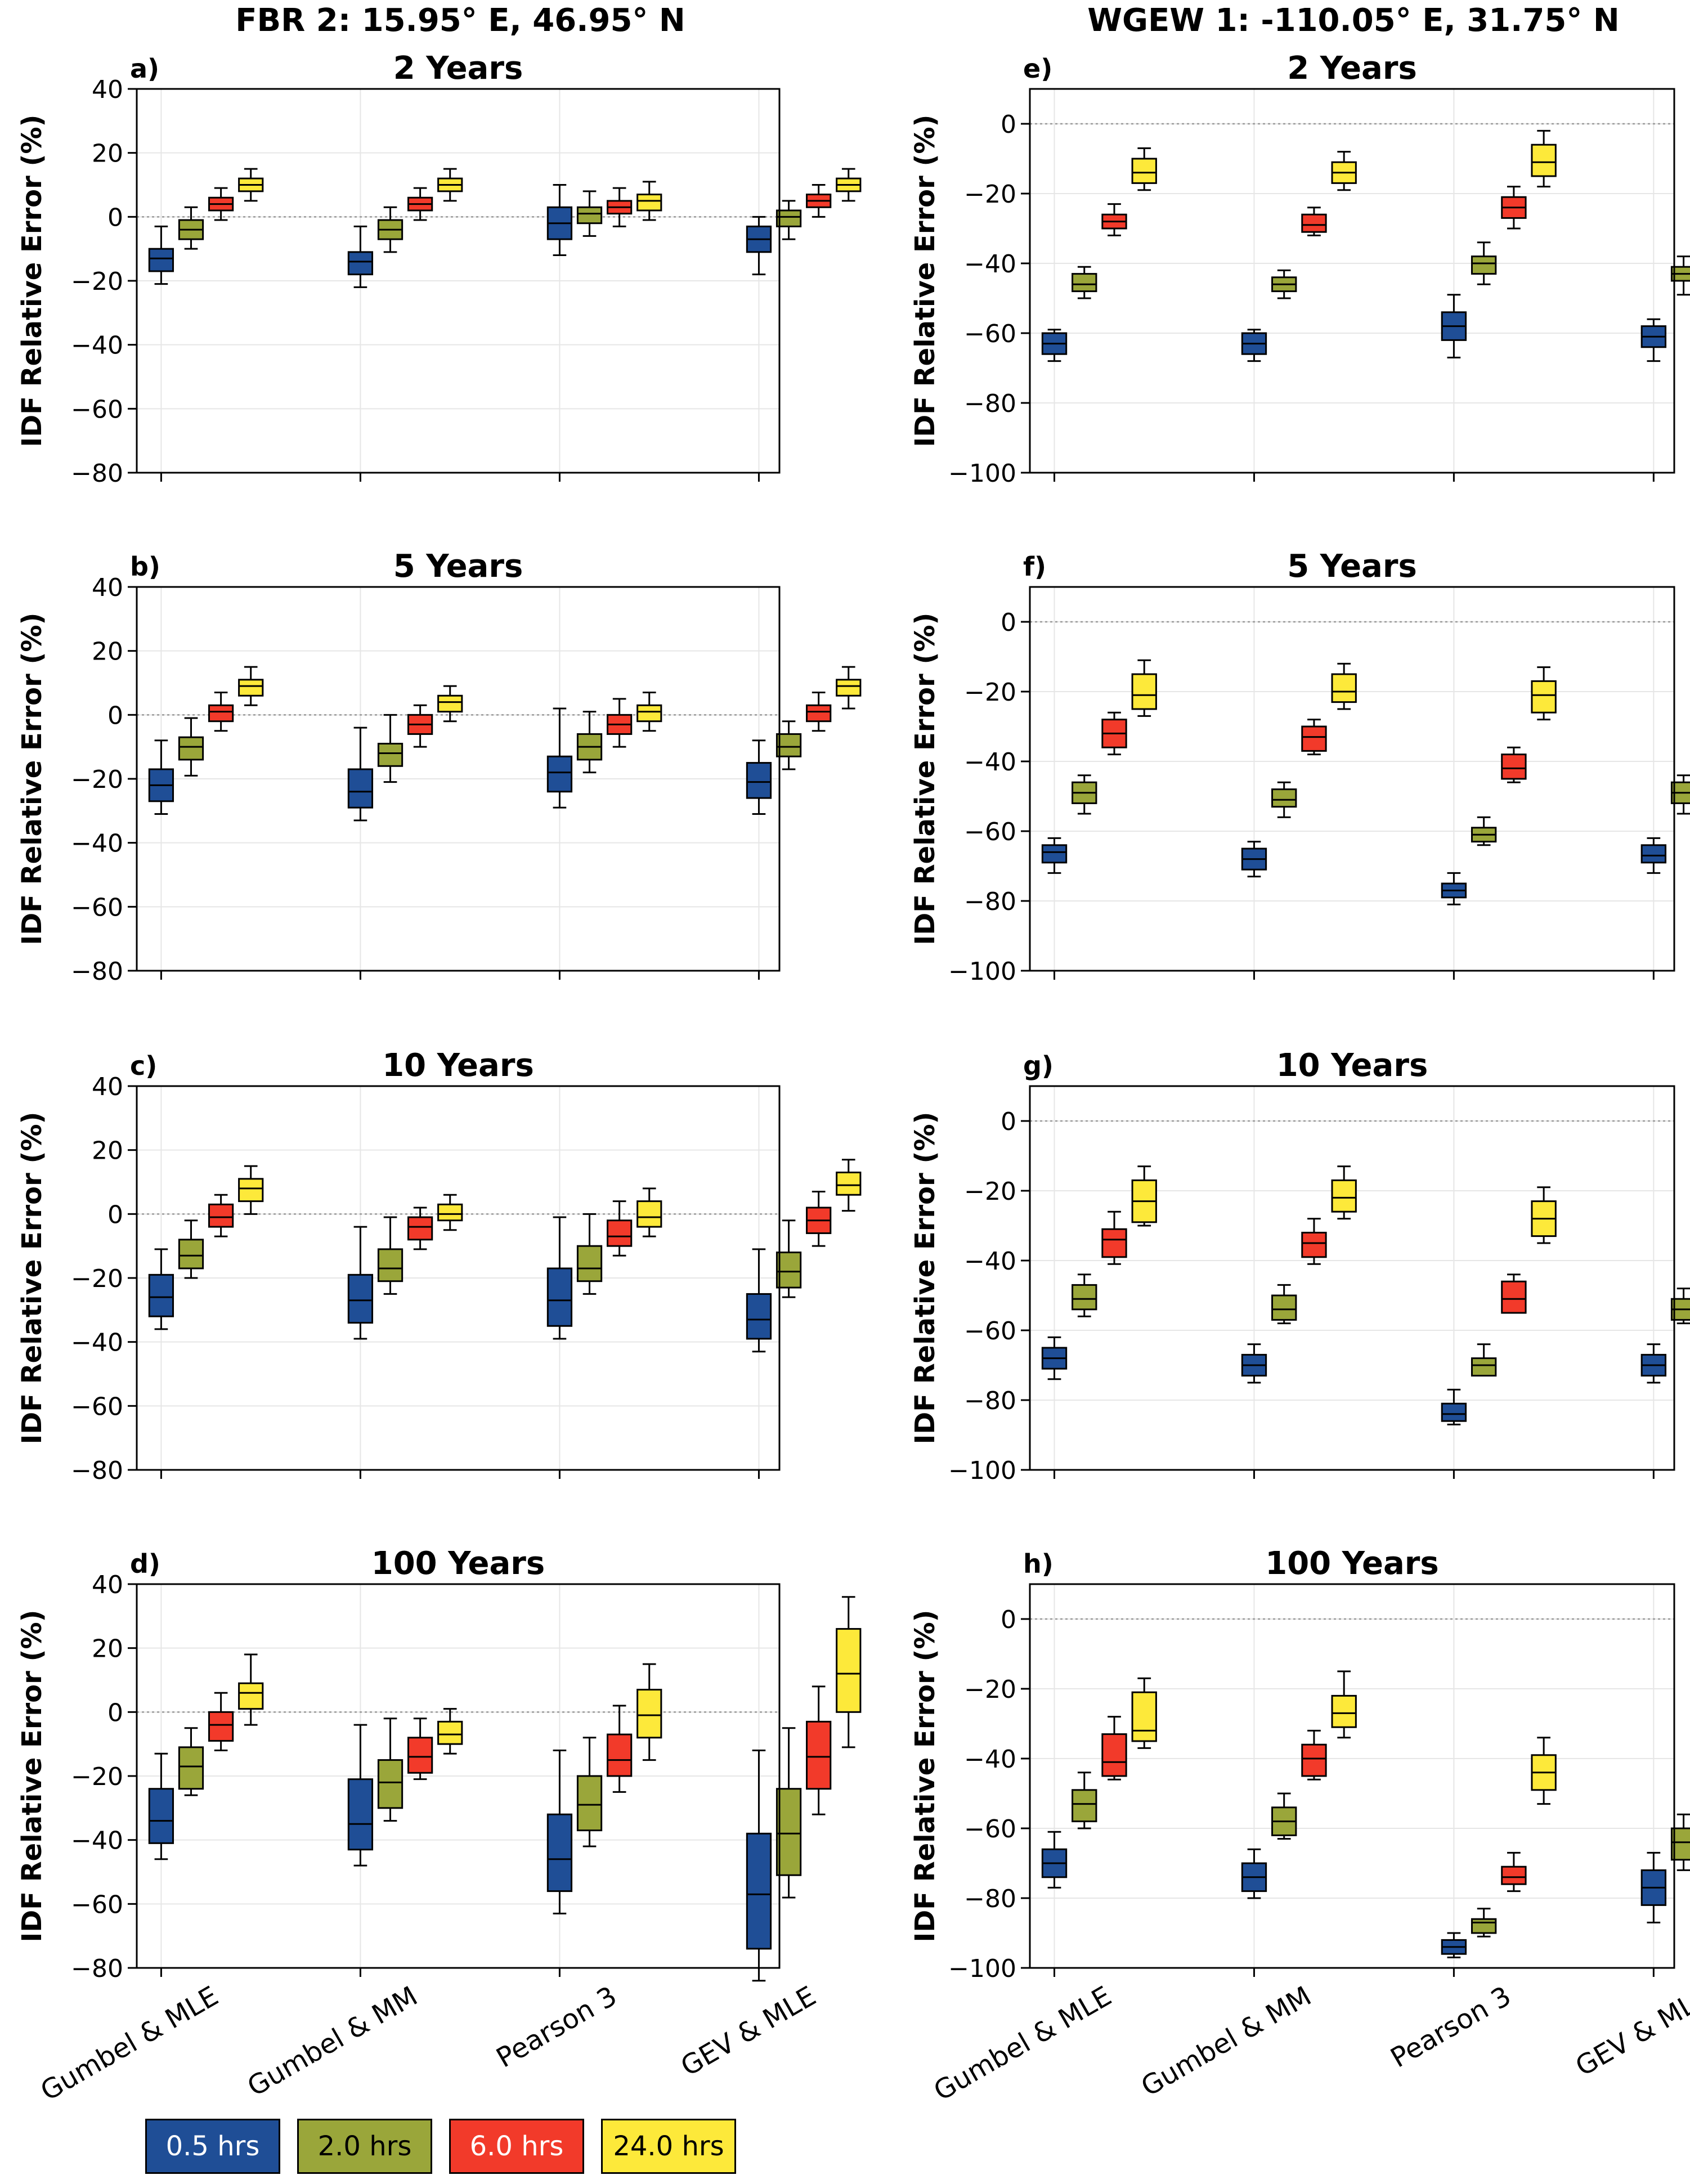  What do you see at coordinates (144, 68) in the screenshot?
I see `panel-letter: a)` at bounding box center [144, 68].